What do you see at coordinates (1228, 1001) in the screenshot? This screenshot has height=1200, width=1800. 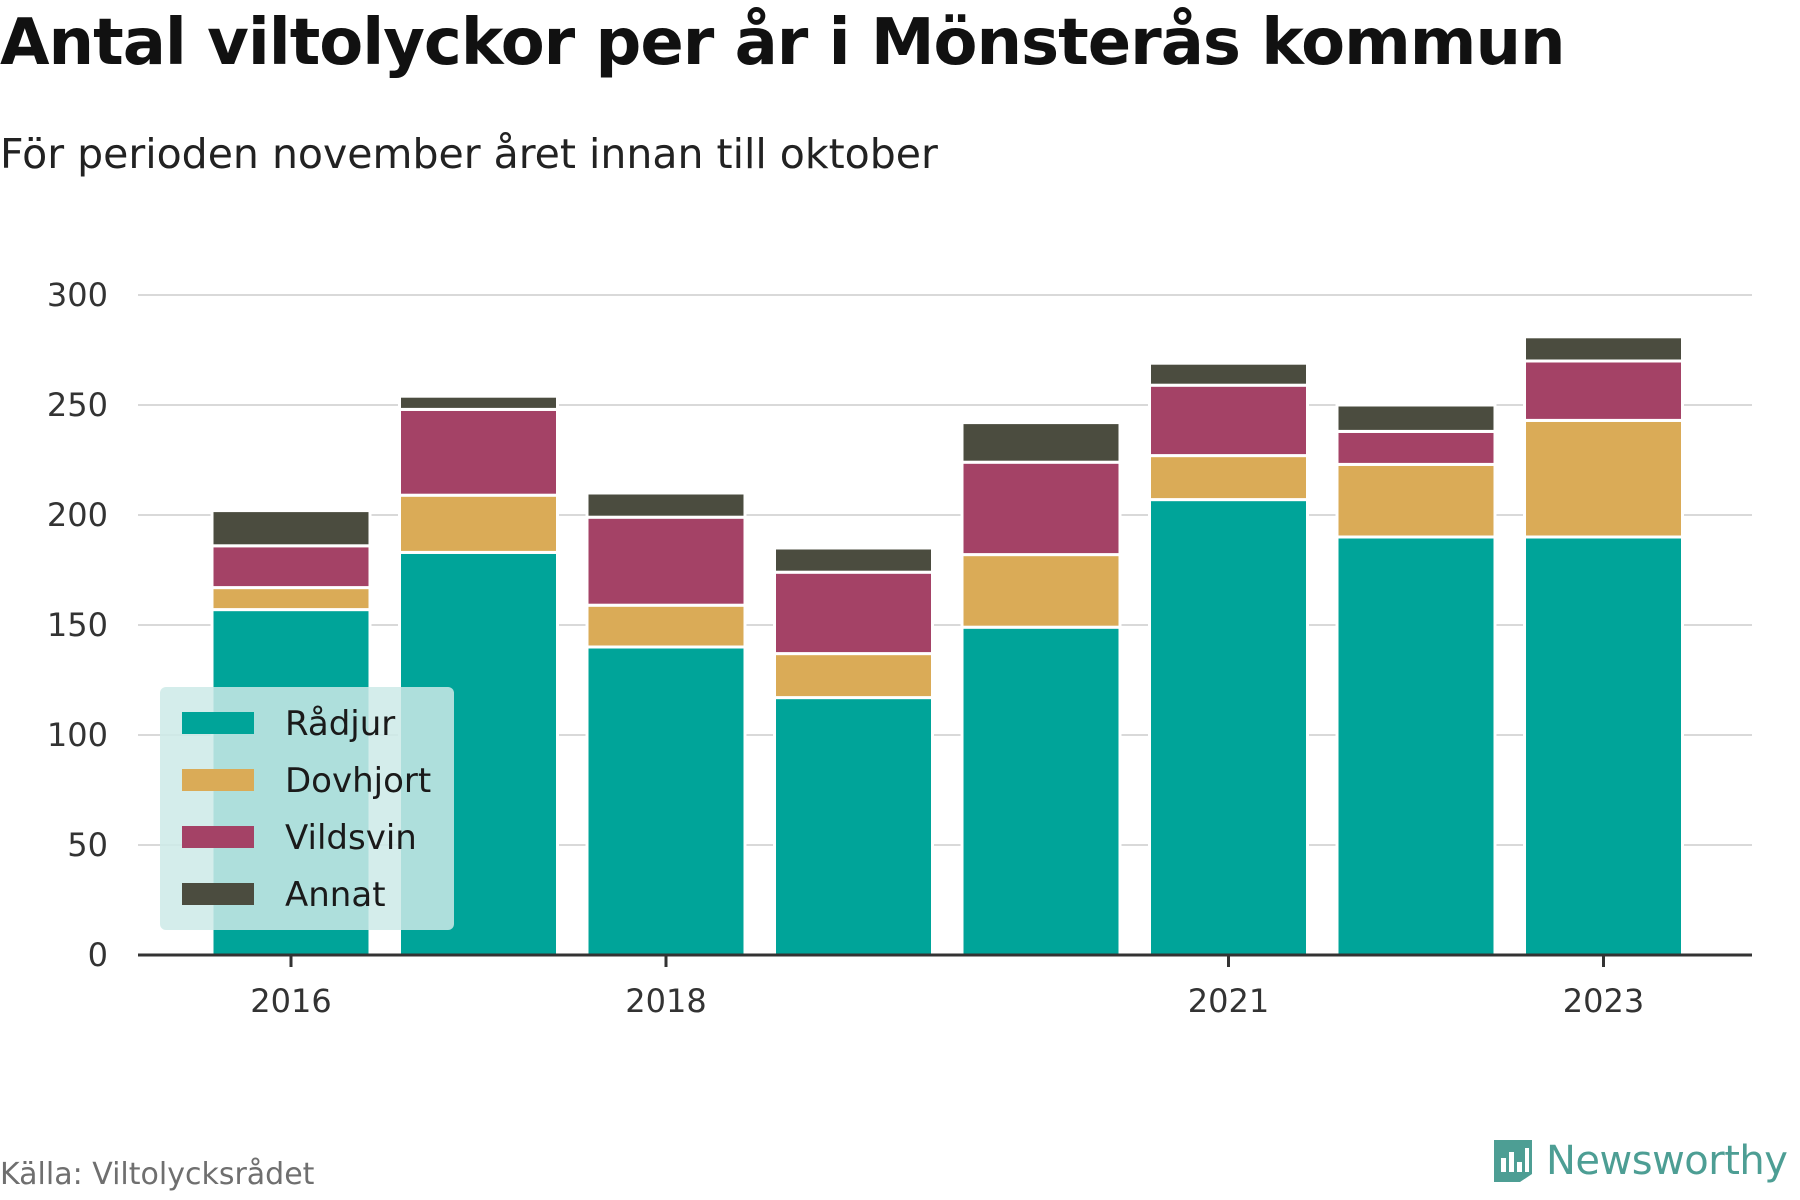 I see `x-tick-label: 2021` at bounding box center [1228, 1001].